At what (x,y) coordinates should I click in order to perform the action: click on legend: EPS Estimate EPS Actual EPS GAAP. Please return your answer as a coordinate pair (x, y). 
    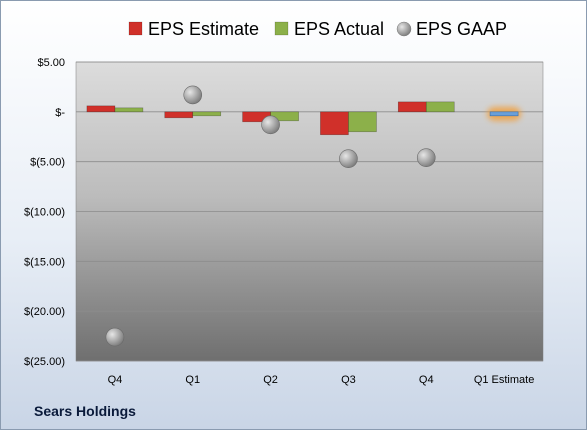
    Looking at the image, I should click on (317, 29).